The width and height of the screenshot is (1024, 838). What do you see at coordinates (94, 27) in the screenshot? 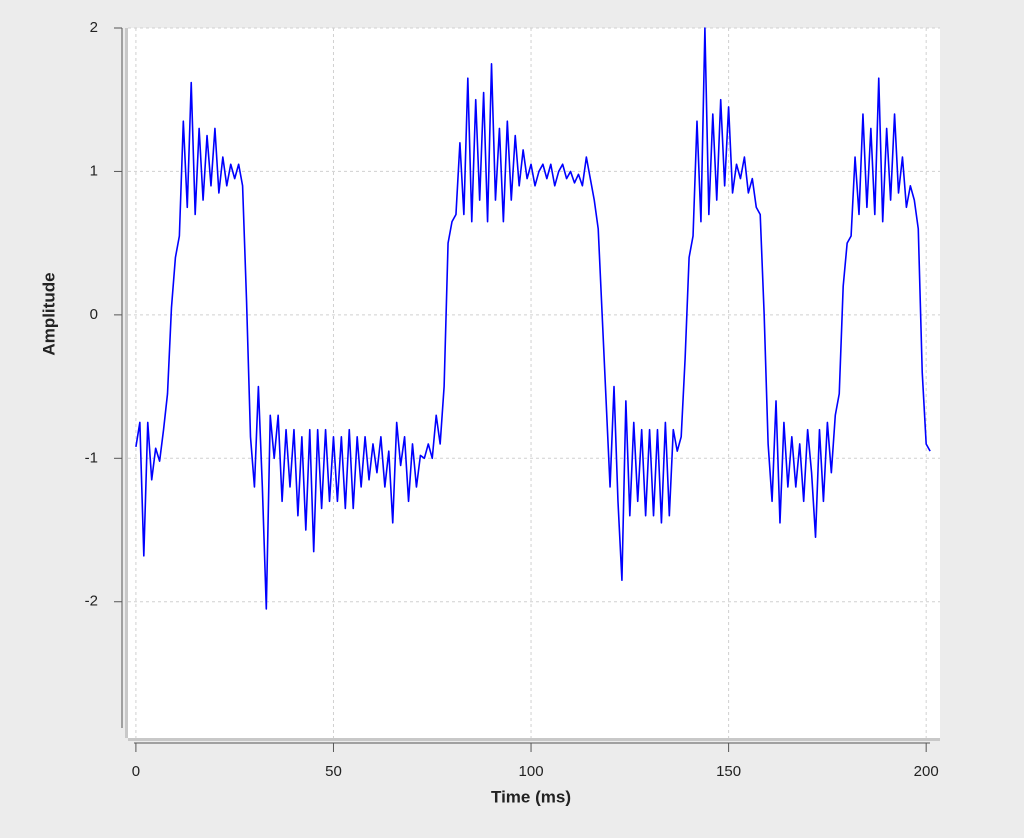
I see `y-tick-label: 2` at bounding box center [94, 27].